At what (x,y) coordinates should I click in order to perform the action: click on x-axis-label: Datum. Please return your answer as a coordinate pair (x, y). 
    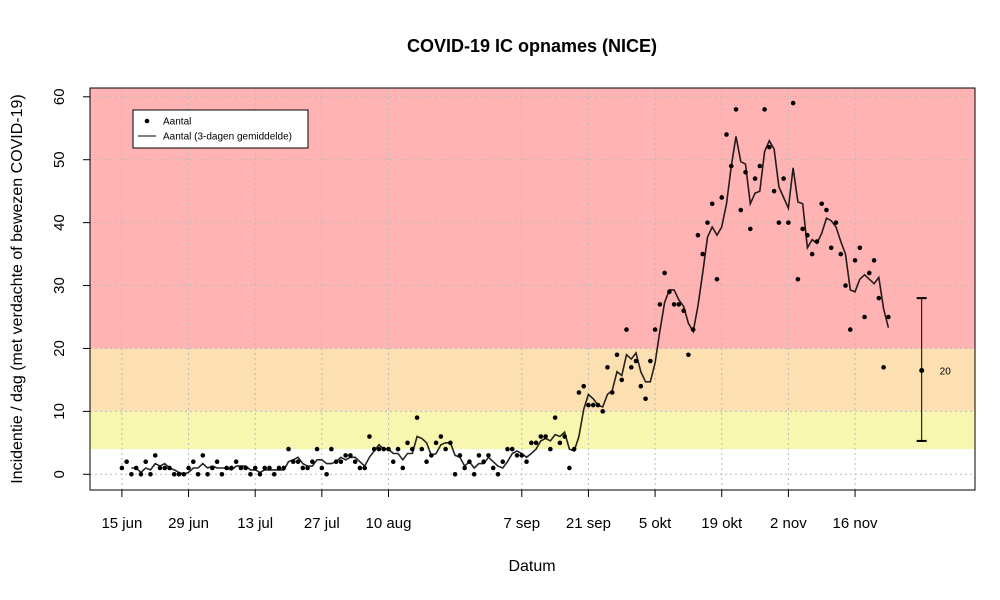
    Looking at the image, I should click on (531, 566).